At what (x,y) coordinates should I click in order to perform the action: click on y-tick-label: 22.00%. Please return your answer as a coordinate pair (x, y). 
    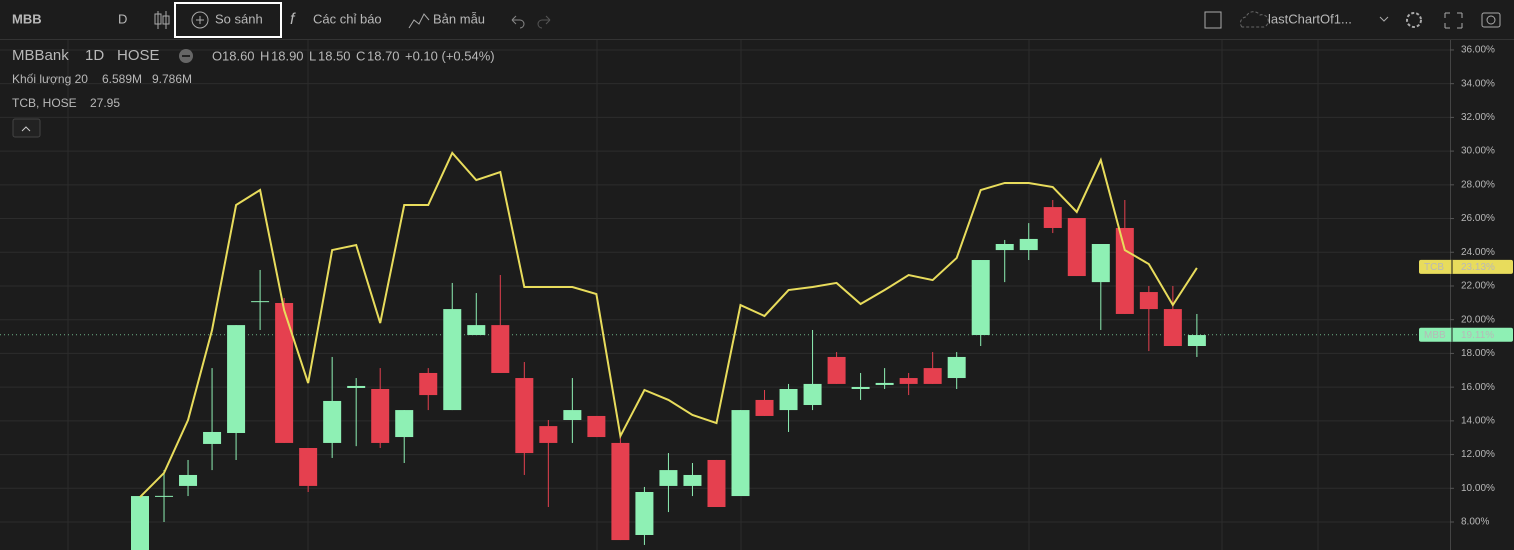
    Looking at the image, I should click on (1478, 286).